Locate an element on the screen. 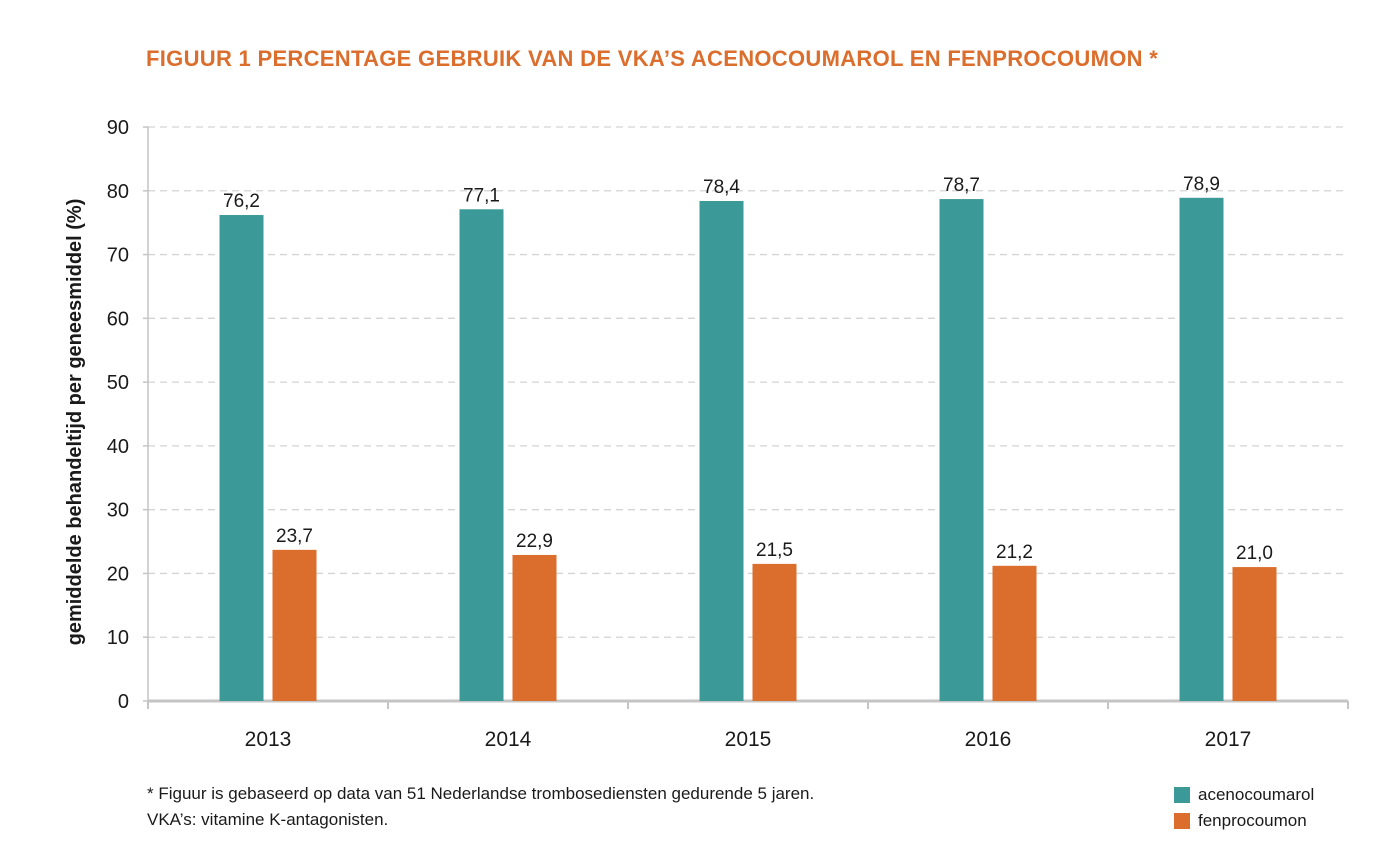 The image size is (1400, 868). data-label-fenprocoumon-2014: 22,9 is located at coordinates (534, 541).